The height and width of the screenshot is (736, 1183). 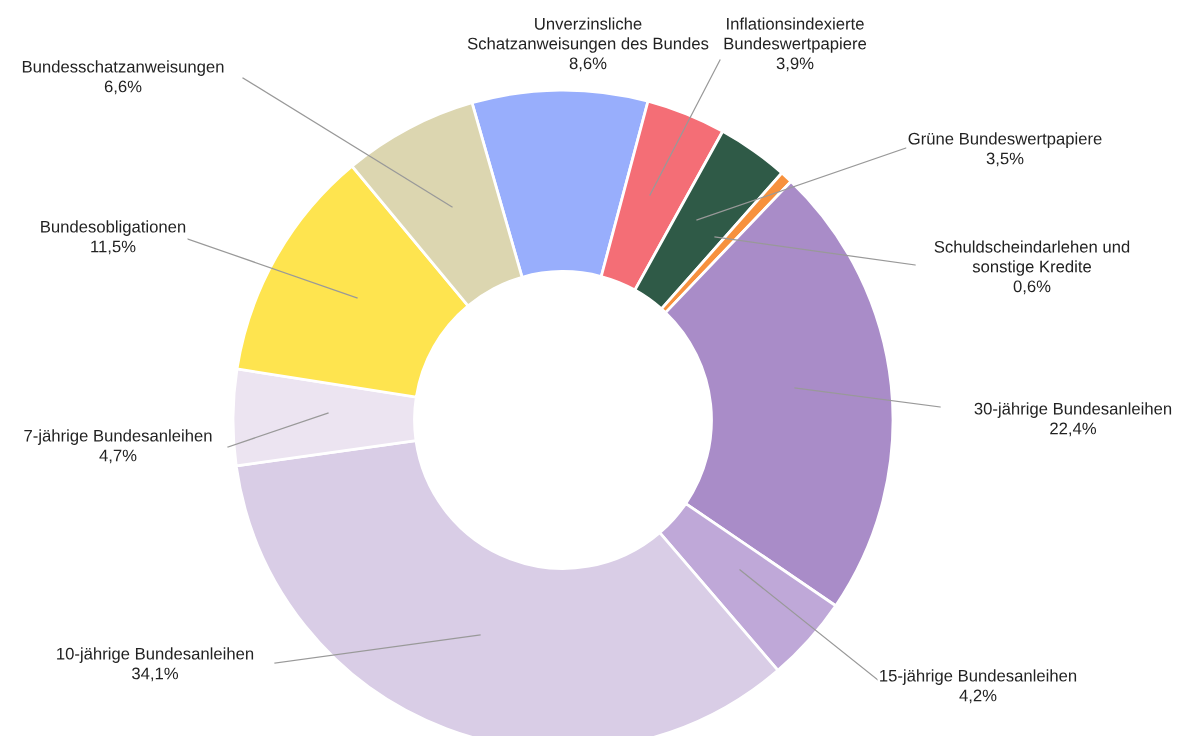 What do you see at coordinates (588, 35) in the screenshot?
I see `slice-label: Unverzinsliche Schatzanweisungen des Bundes` at bounding box center [588, 35].